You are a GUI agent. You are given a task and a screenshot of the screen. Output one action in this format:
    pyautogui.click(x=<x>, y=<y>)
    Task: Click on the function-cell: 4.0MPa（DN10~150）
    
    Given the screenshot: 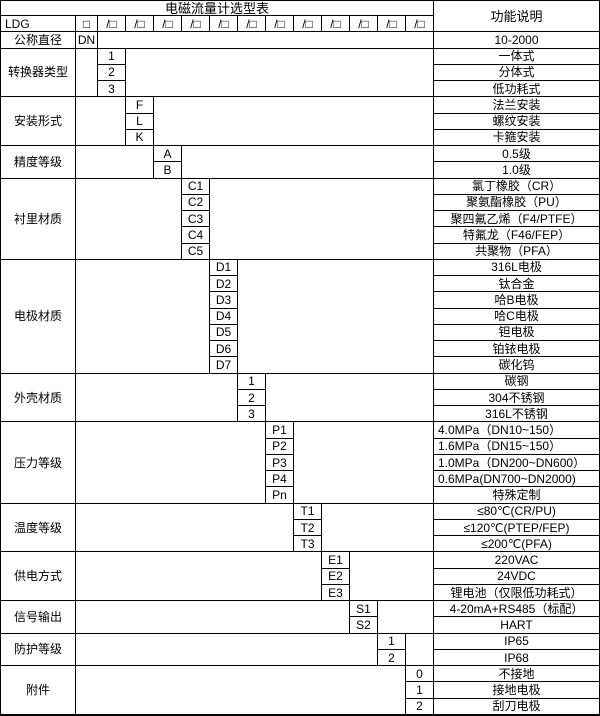 What is the action you would take?
    pyautogui.click(x=516, y=430)
    